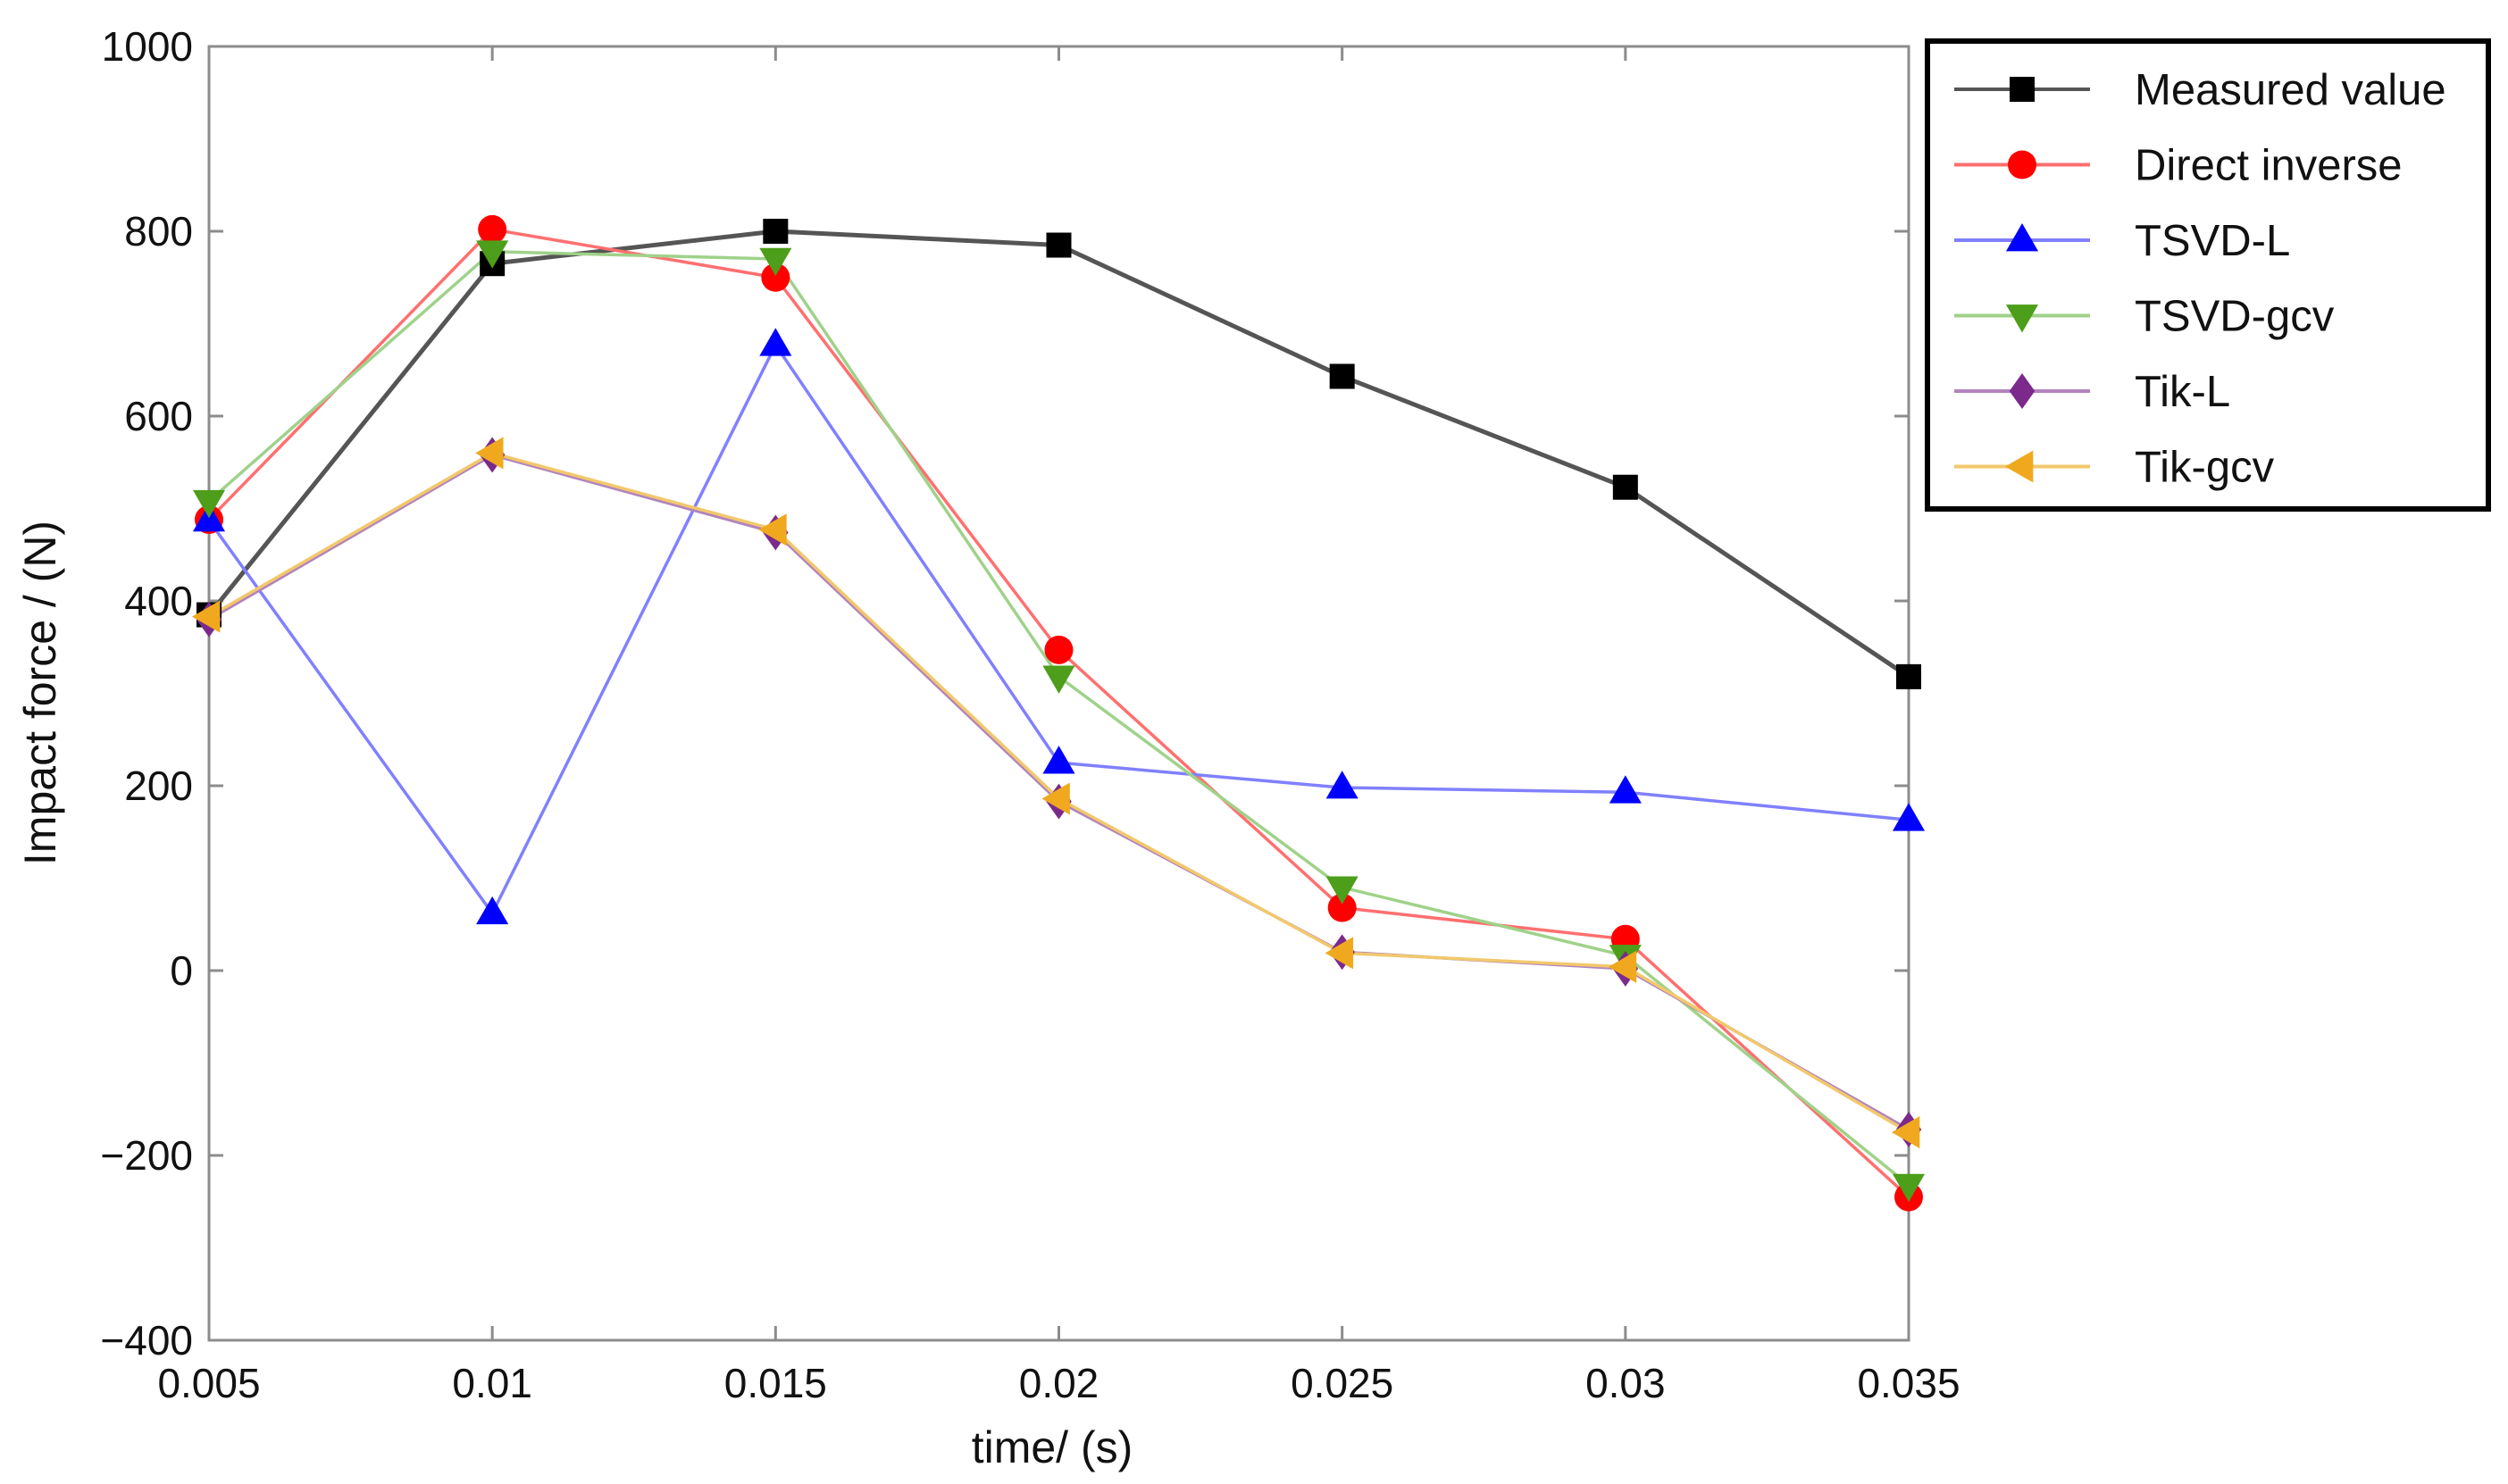  What do you see at coordinates (2023, 89) in the screenshot?
I see `legend-marker-measured-value` at bounding box center [2023, 89].